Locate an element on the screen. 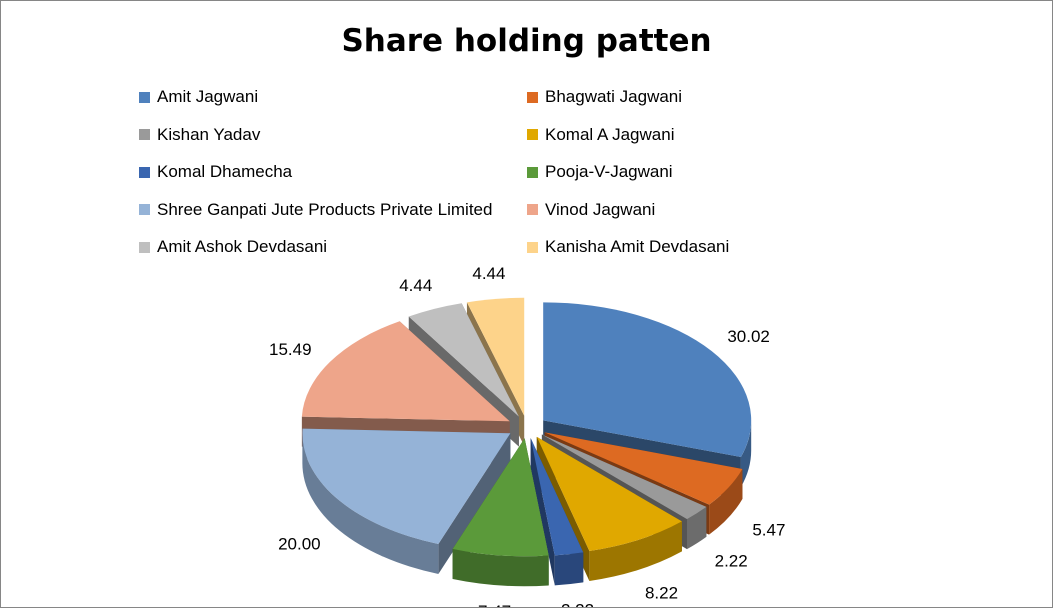 The width and height of the screenshot is (1053, 608). legend-label: Komal Dhamecha is located at coordinates (225, 171).